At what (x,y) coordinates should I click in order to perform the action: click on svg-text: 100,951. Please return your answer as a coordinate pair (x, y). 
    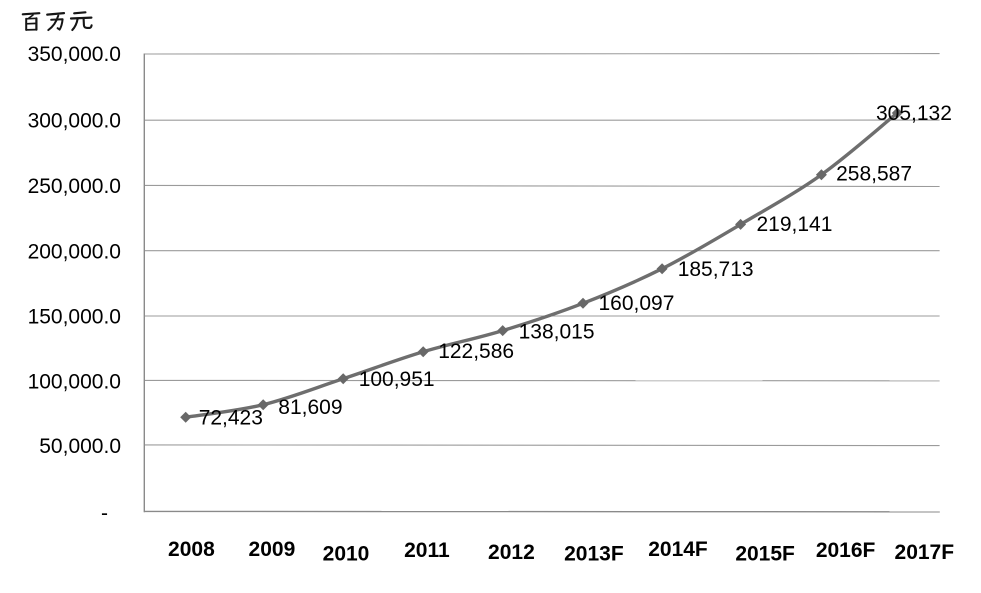
    Looking at the image, I should click on (397, 379).